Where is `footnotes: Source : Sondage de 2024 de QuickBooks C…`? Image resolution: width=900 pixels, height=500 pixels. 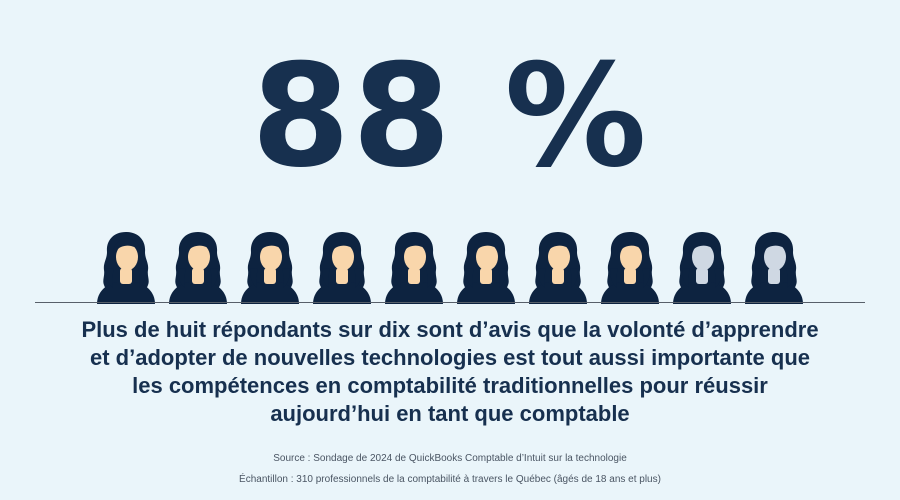
footnotes: Source : Sondage de 2024 de QuickBooks C… is located at coordinates (450, 469).